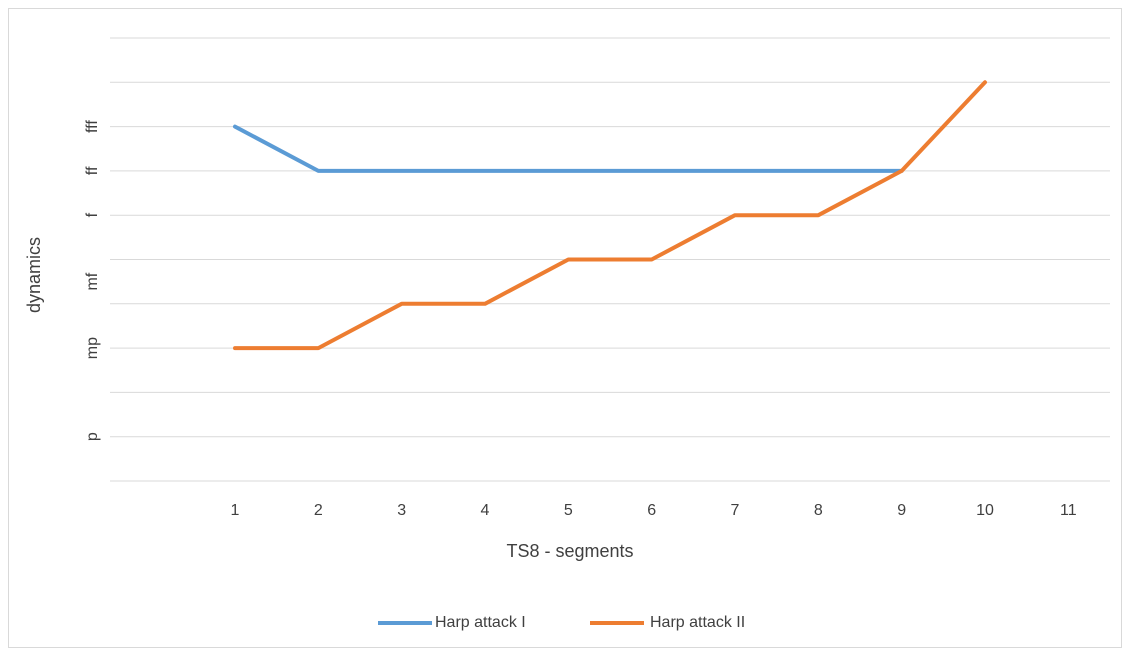  What do you see at coordinates (235, 510) in the screenshot?
I see `x-tick-label: 1` at bounding box center [235, 510].